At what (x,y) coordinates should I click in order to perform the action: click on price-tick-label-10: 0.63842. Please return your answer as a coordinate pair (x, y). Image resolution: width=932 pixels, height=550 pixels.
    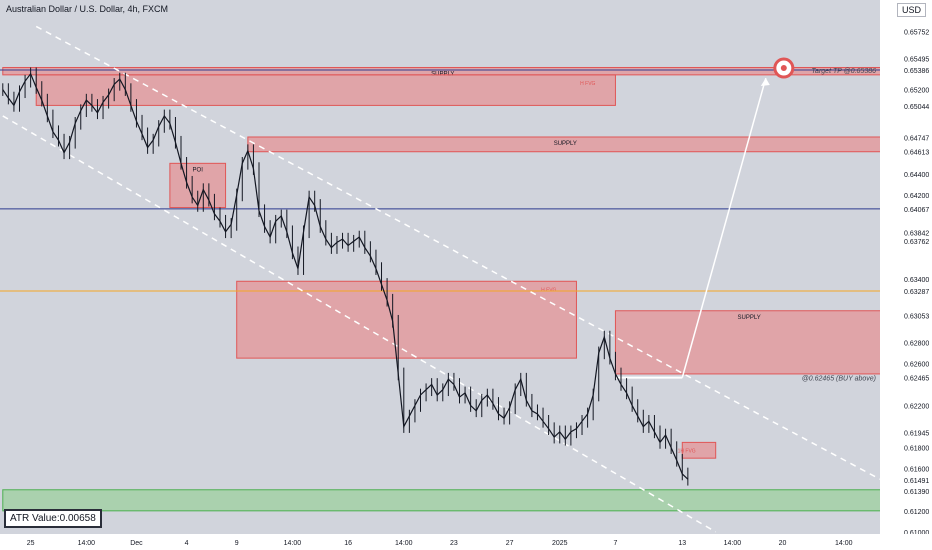
    Looking at the image, I should click on (916, 234).